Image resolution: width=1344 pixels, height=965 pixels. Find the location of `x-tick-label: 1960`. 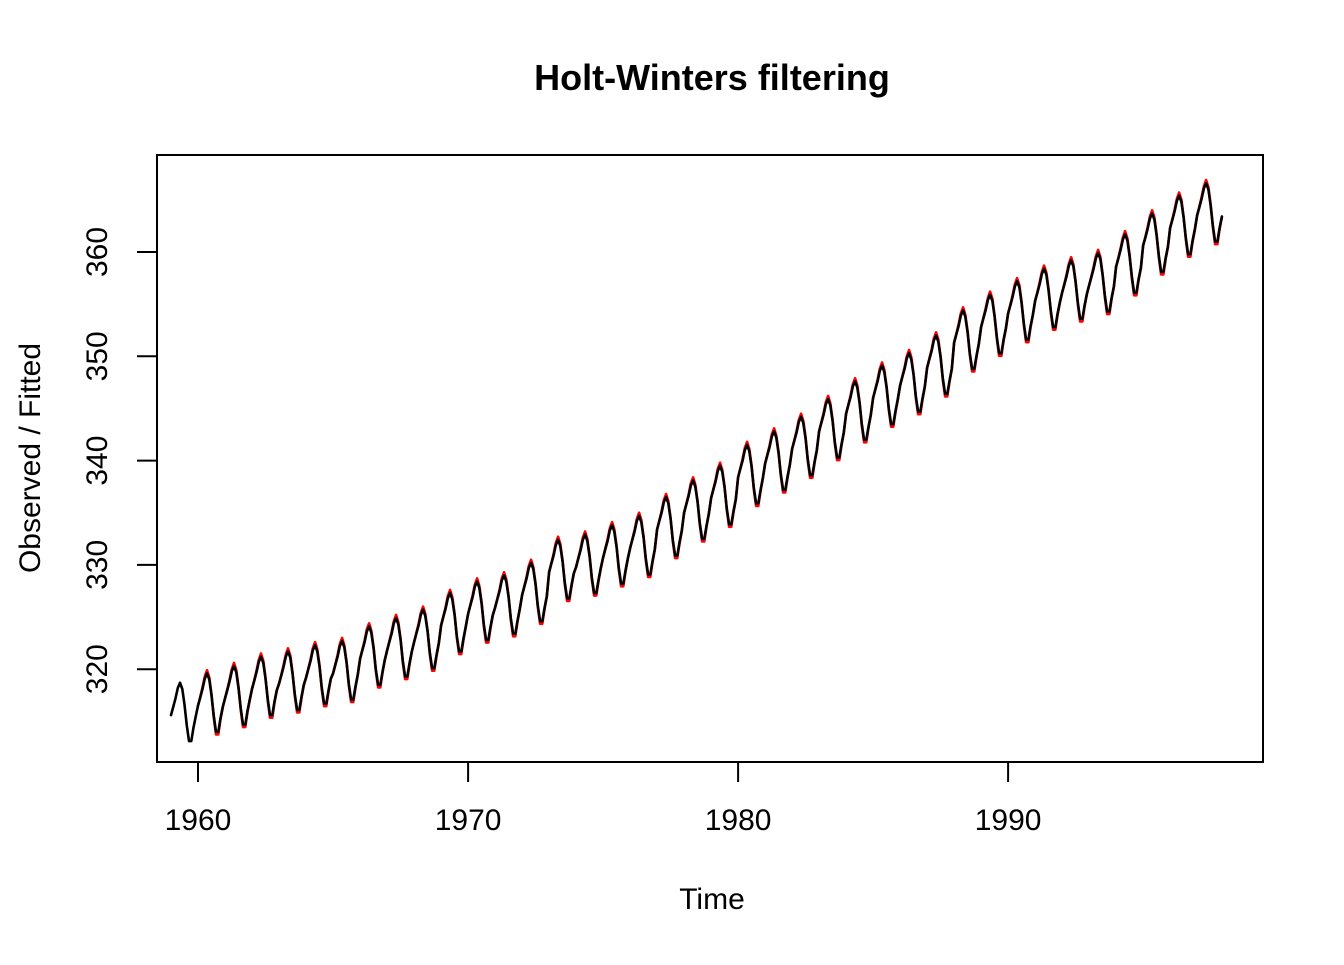

x-tick-label: 1960 is located at coordinates (198, 820).